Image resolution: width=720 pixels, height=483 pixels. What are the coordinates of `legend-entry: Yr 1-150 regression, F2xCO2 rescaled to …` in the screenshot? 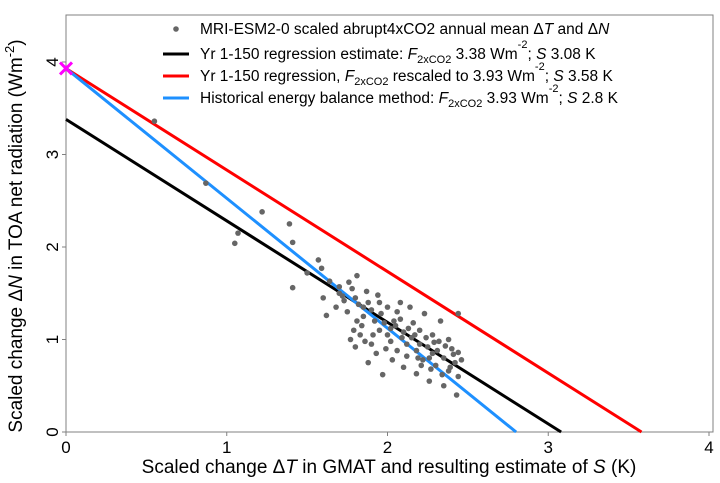 It's located at (388, 74).